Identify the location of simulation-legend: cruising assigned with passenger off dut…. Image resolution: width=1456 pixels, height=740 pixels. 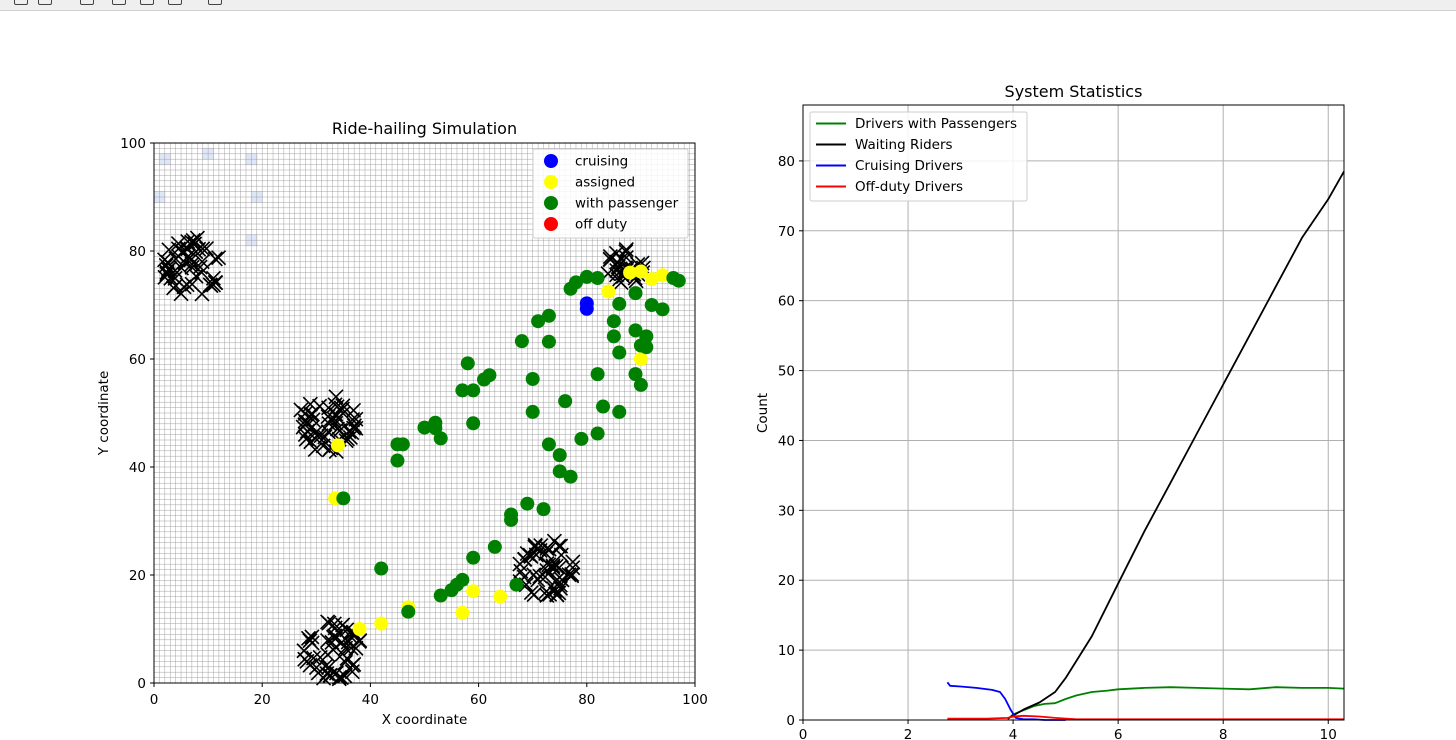
(610, 193).